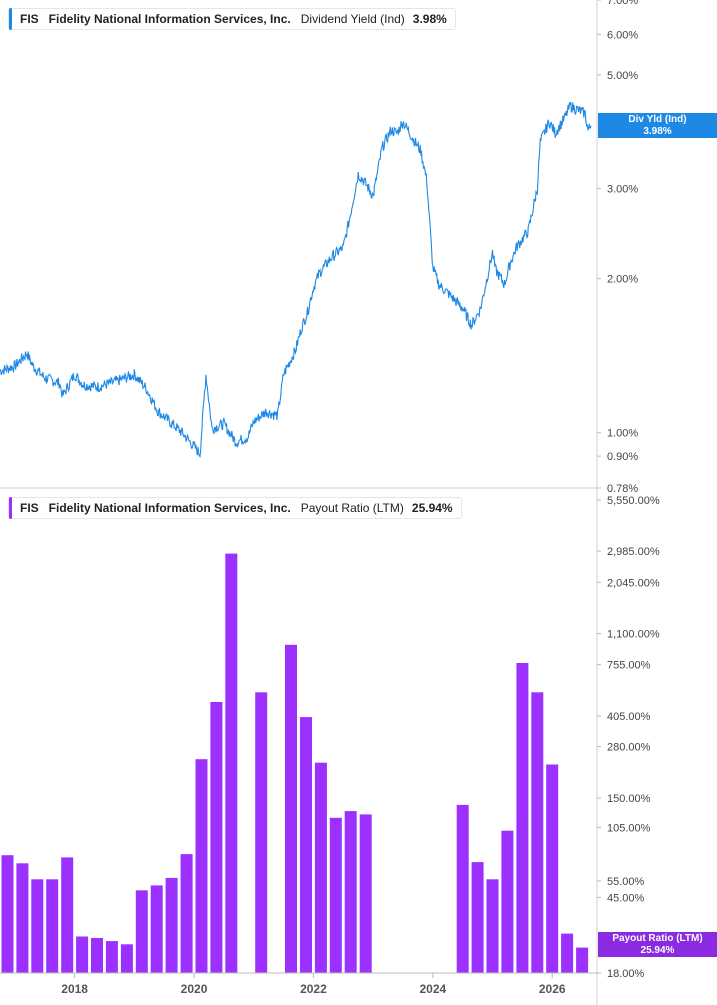 This screenshot has width=717, height=1005. I want to click on top-gridlines, so click(599, 244).